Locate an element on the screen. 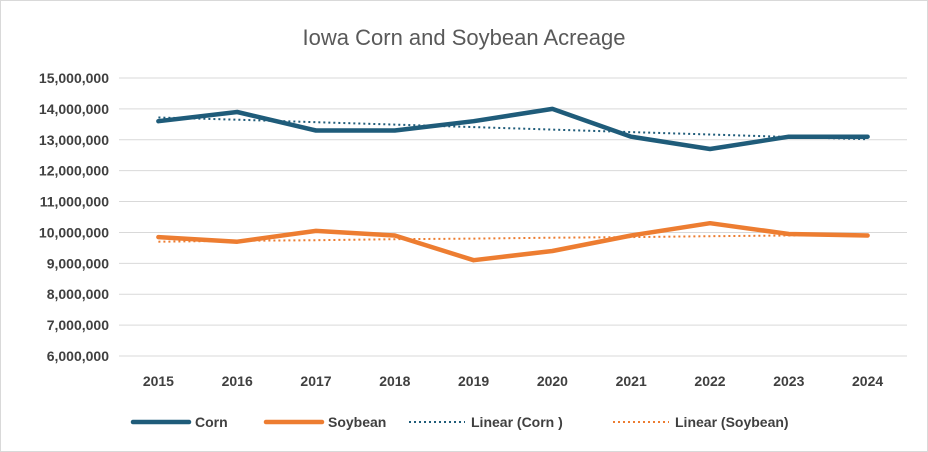  x-tick-label: 2024 is located at coordinates (867, 381).